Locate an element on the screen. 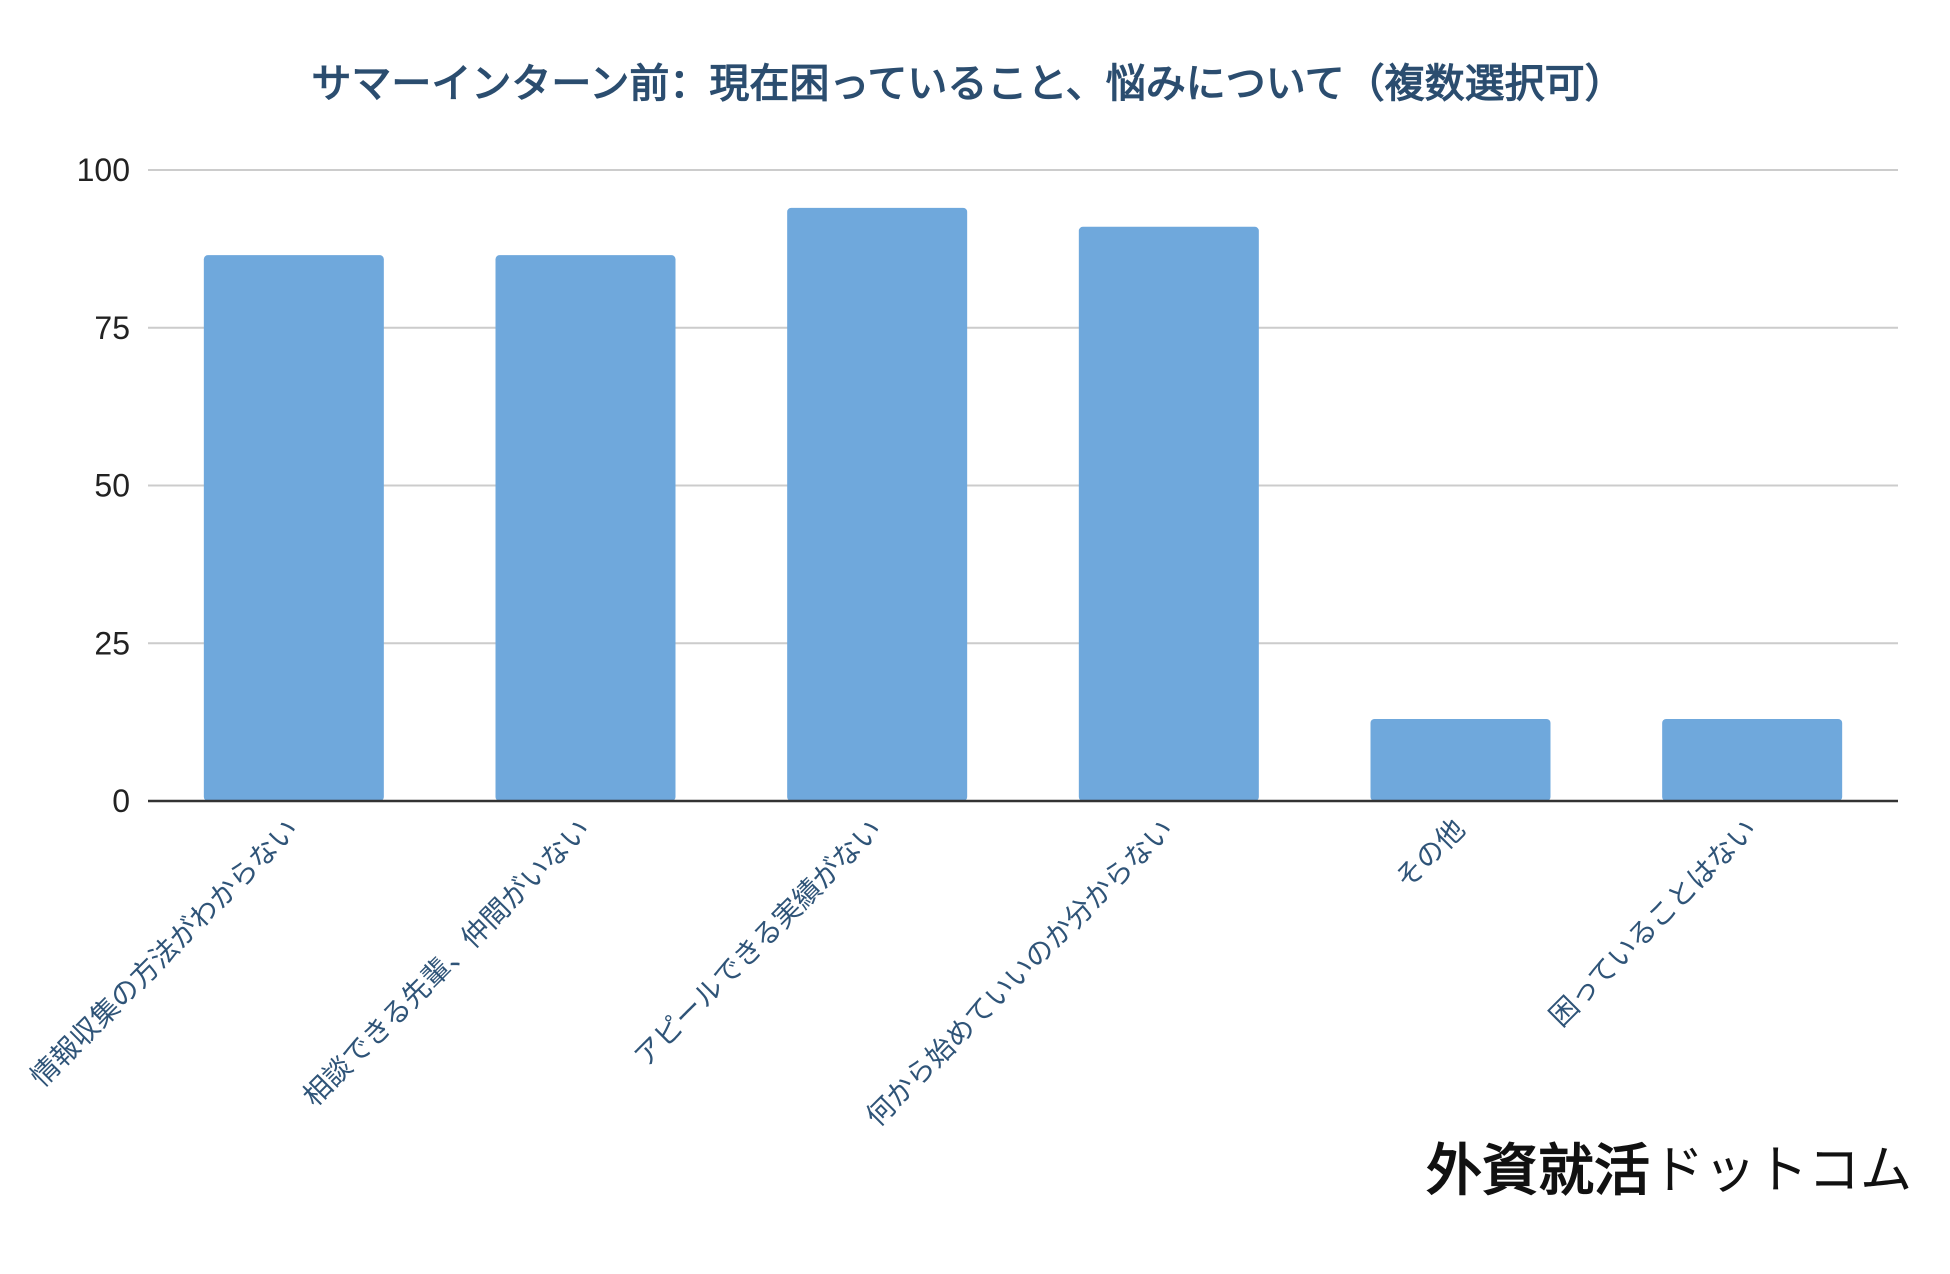 This screenshot has width=1950, height=1274. x-tick-label-4: 何から始めていいのか分からない is located at coordinates (1019, 973).